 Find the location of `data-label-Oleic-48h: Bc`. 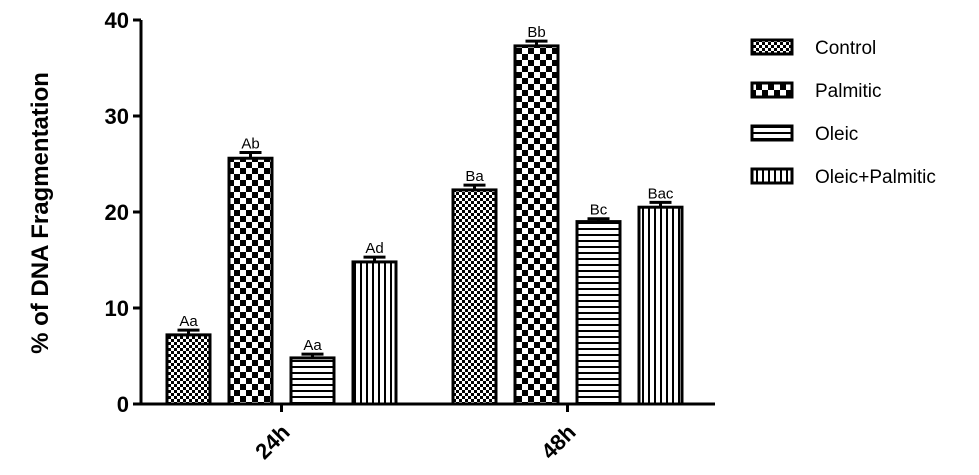

data-label-Oleic-48h: Bc is located at coordinates (599, 210).